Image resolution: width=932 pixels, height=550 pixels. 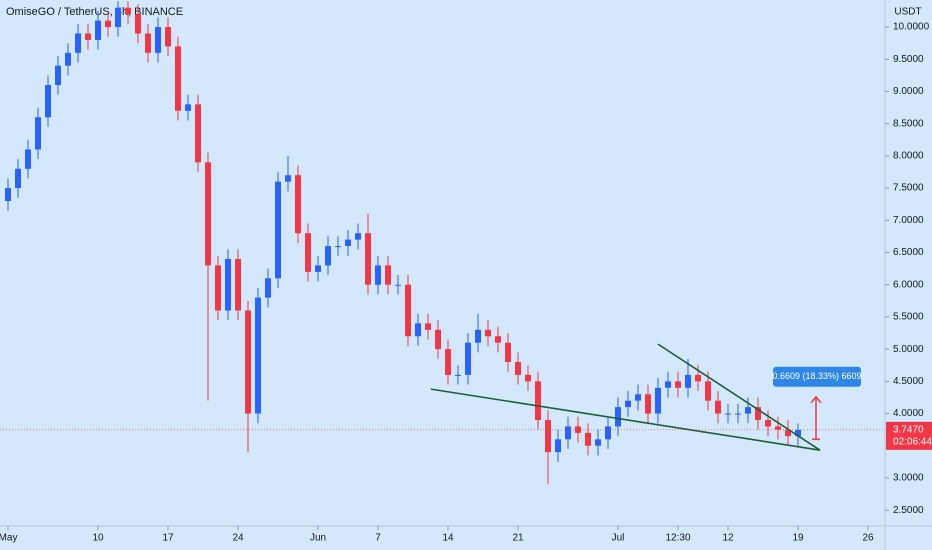 What do you see at coordinates (908, 59) in the screenshot?
I see `y-tick-label: 9.5000` at bounding box center [908, 59].